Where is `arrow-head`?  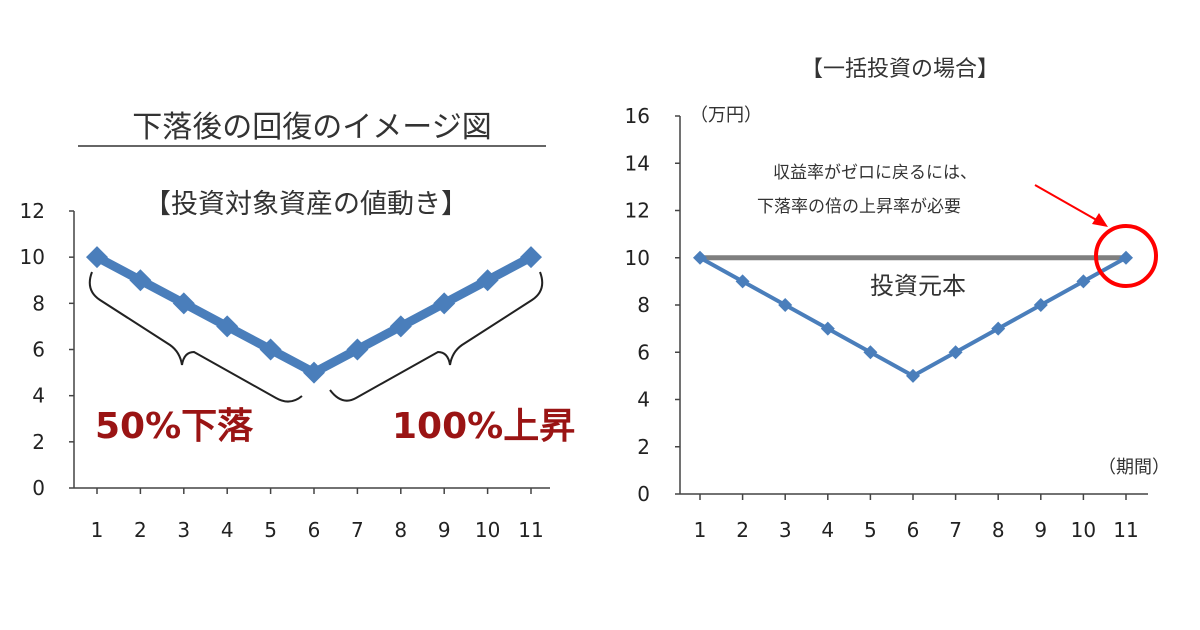
arrow-head is located at coordinates (1100, 220).